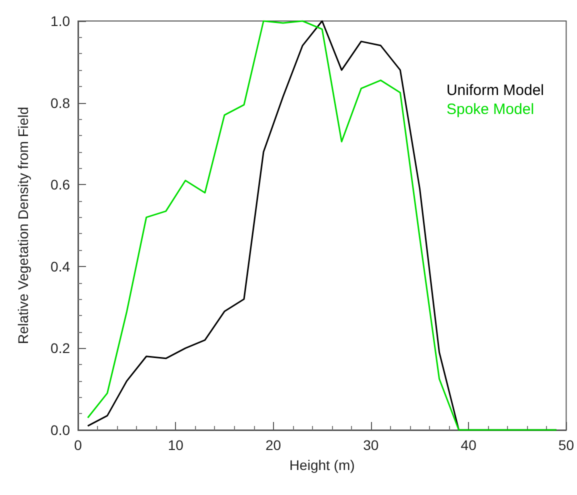  Describe the element at coordinates (495, 90) in the screenshot. I see `text: Uniform Model` at that location.